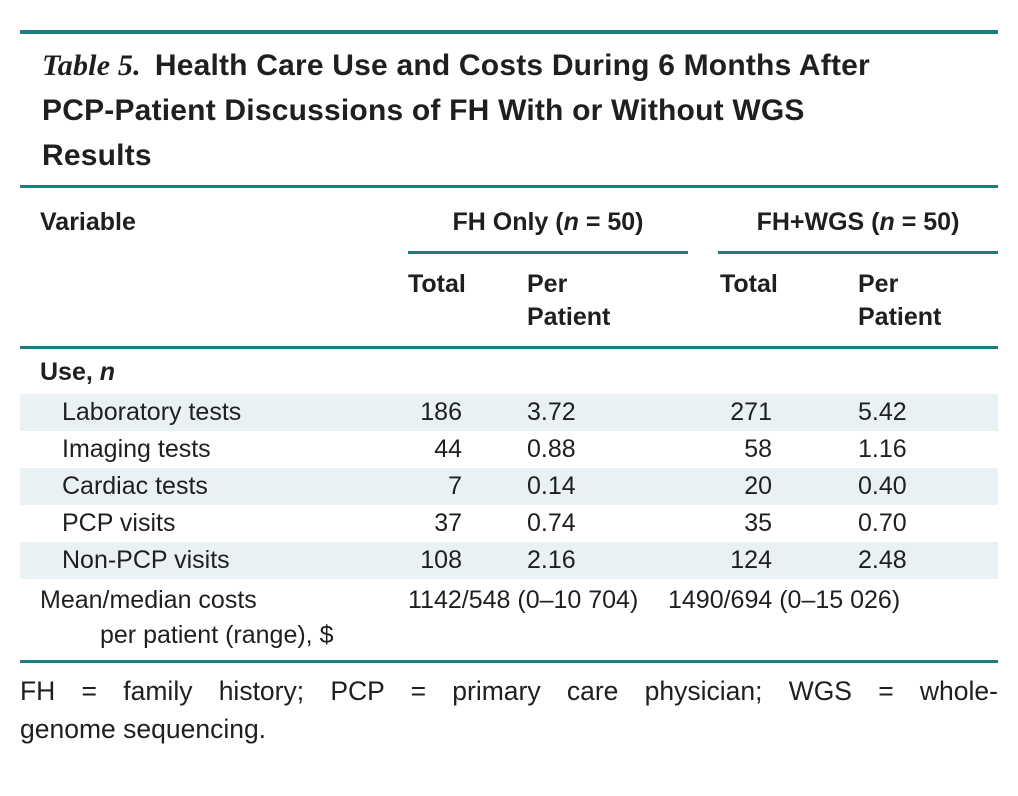 The width and height of the screenshot is (1018, 796). What do you see at coordinates (152, 412) in the screenshot?
I see `row-label: Laboratory tests` at bounding box center [152, 412].